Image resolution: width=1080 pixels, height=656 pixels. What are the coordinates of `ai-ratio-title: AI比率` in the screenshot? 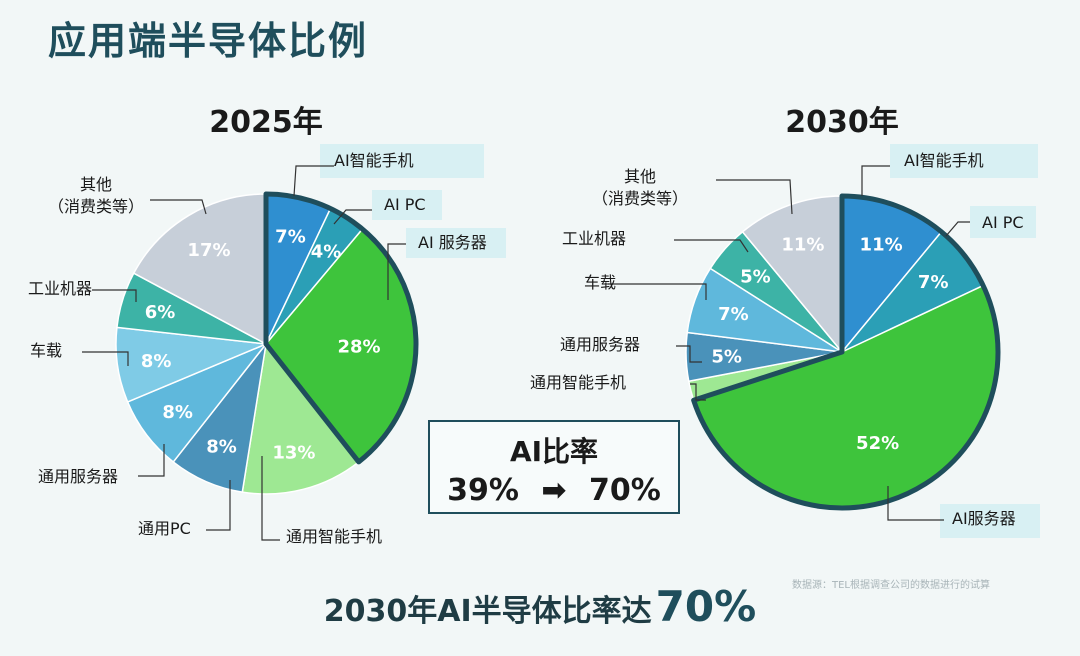 It's located at (554, 451).